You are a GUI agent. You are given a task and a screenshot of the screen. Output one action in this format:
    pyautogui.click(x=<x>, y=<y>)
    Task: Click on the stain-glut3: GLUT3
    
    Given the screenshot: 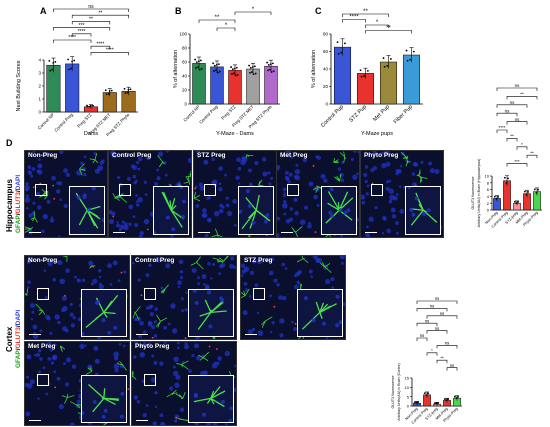 What is the action you would take?
    pyautogui.click(x=18, y=203)
    